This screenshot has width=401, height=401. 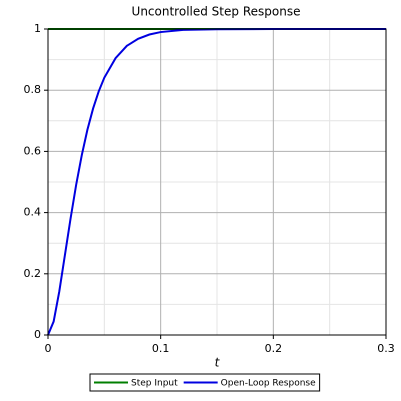 What do you see at coordinates (218, 363) in the screenshot?
I see `x-axis-label: t` at bounding box center [218, 363].